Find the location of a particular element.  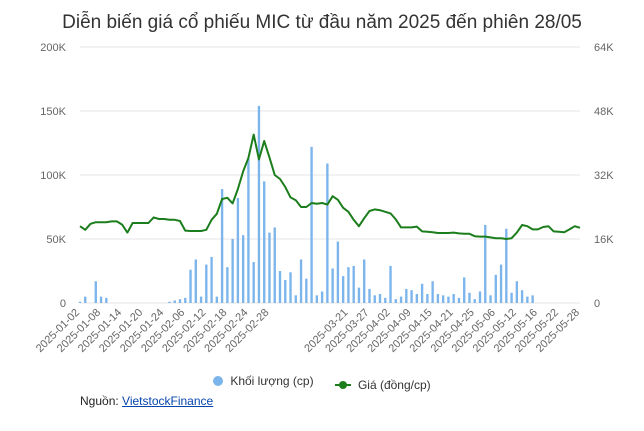

y-right-tick-label: 16K is located at coordinates (604, 240).